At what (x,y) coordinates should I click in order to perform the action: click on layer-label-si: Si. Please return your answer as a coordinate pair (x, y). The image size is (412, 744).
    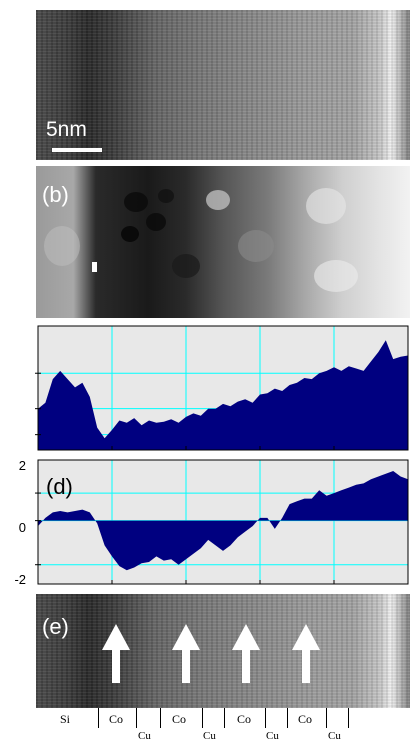
    Looking at the image, I should click on (65, 719).